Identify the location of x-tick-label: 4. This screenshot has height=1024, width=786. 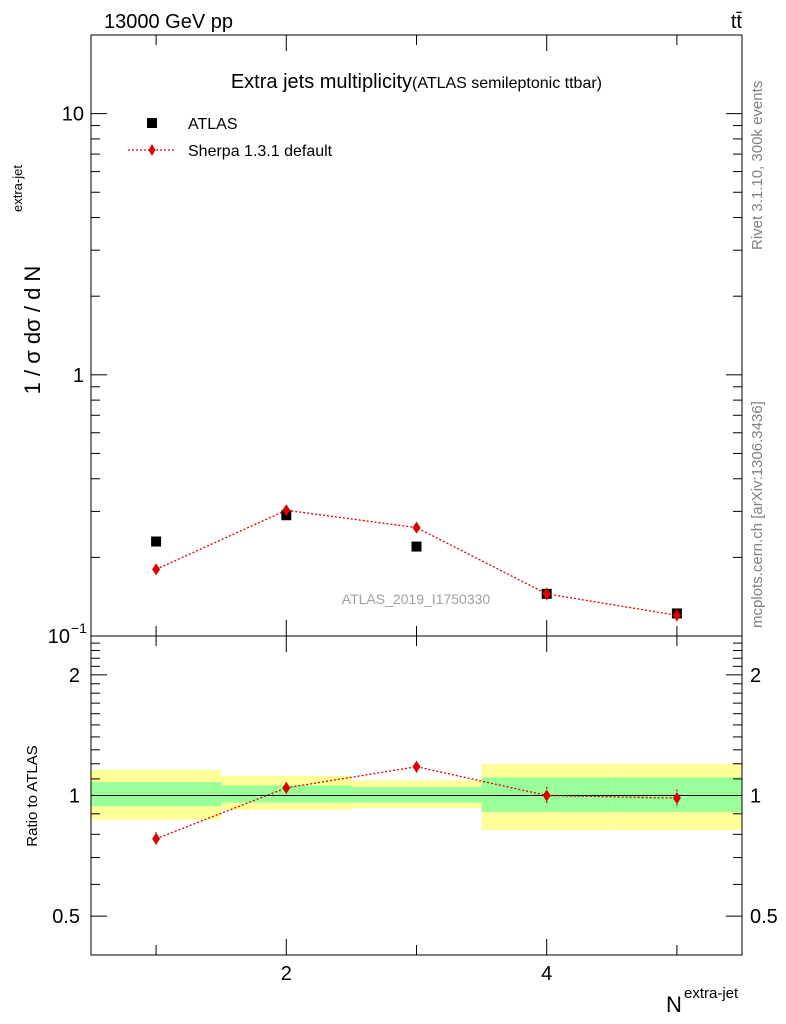
(546, 974).